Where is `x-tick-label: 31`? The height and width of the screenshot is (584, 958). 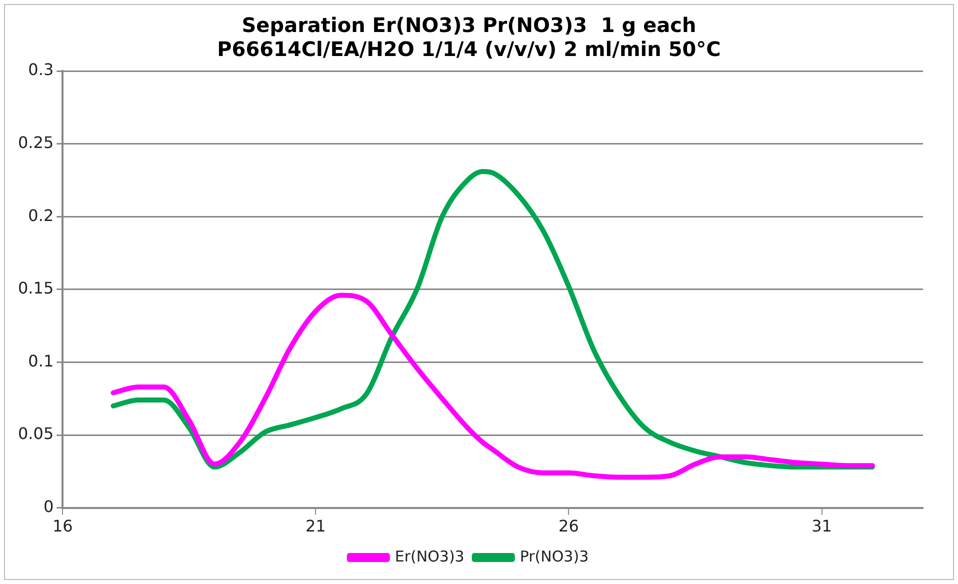 x-tick-label: 31 is located at coordinates (822, 526).